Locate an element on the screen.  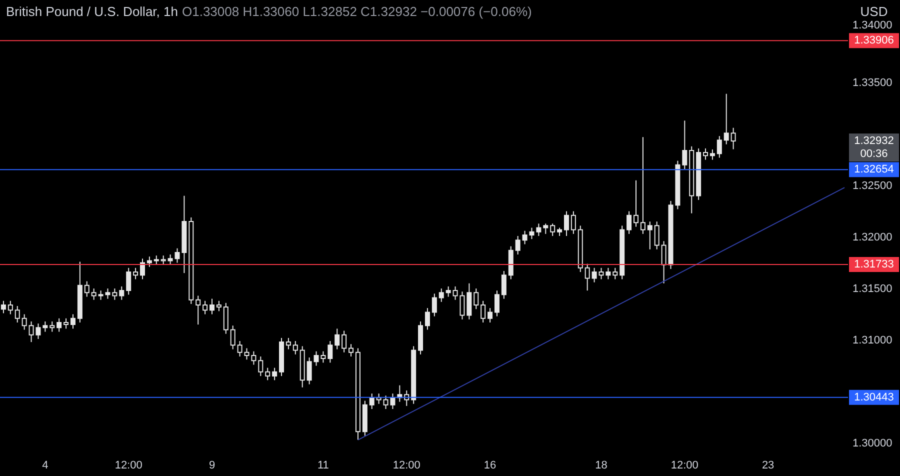
x-tick-label: 23 is located at coordinates (768, 466).